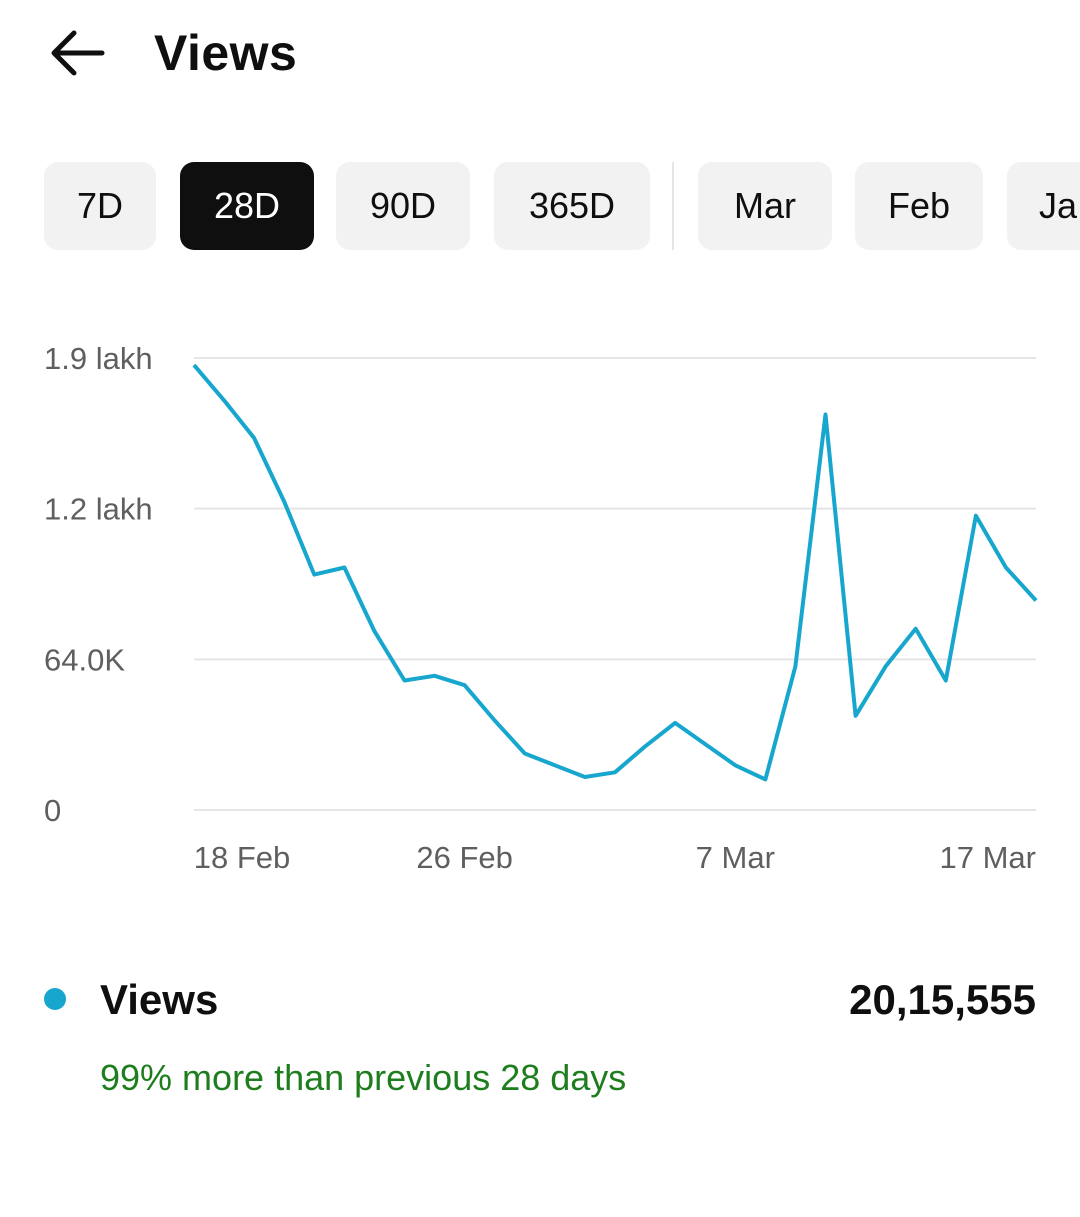 The width and height of the screenshot is (1080, 1217). I want to click on arrow-left-icon, so click(78, 53).